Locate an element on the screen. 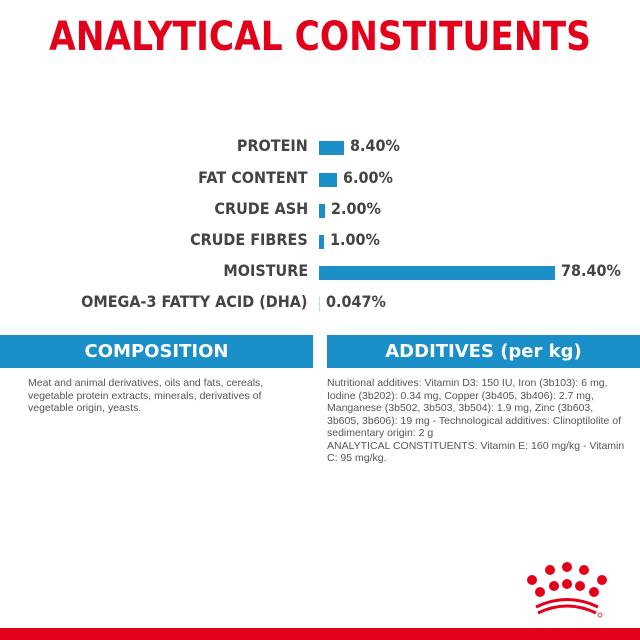  page-title: ANALYTICAL CONSTITUENTS is located at coordinates (320, 37).